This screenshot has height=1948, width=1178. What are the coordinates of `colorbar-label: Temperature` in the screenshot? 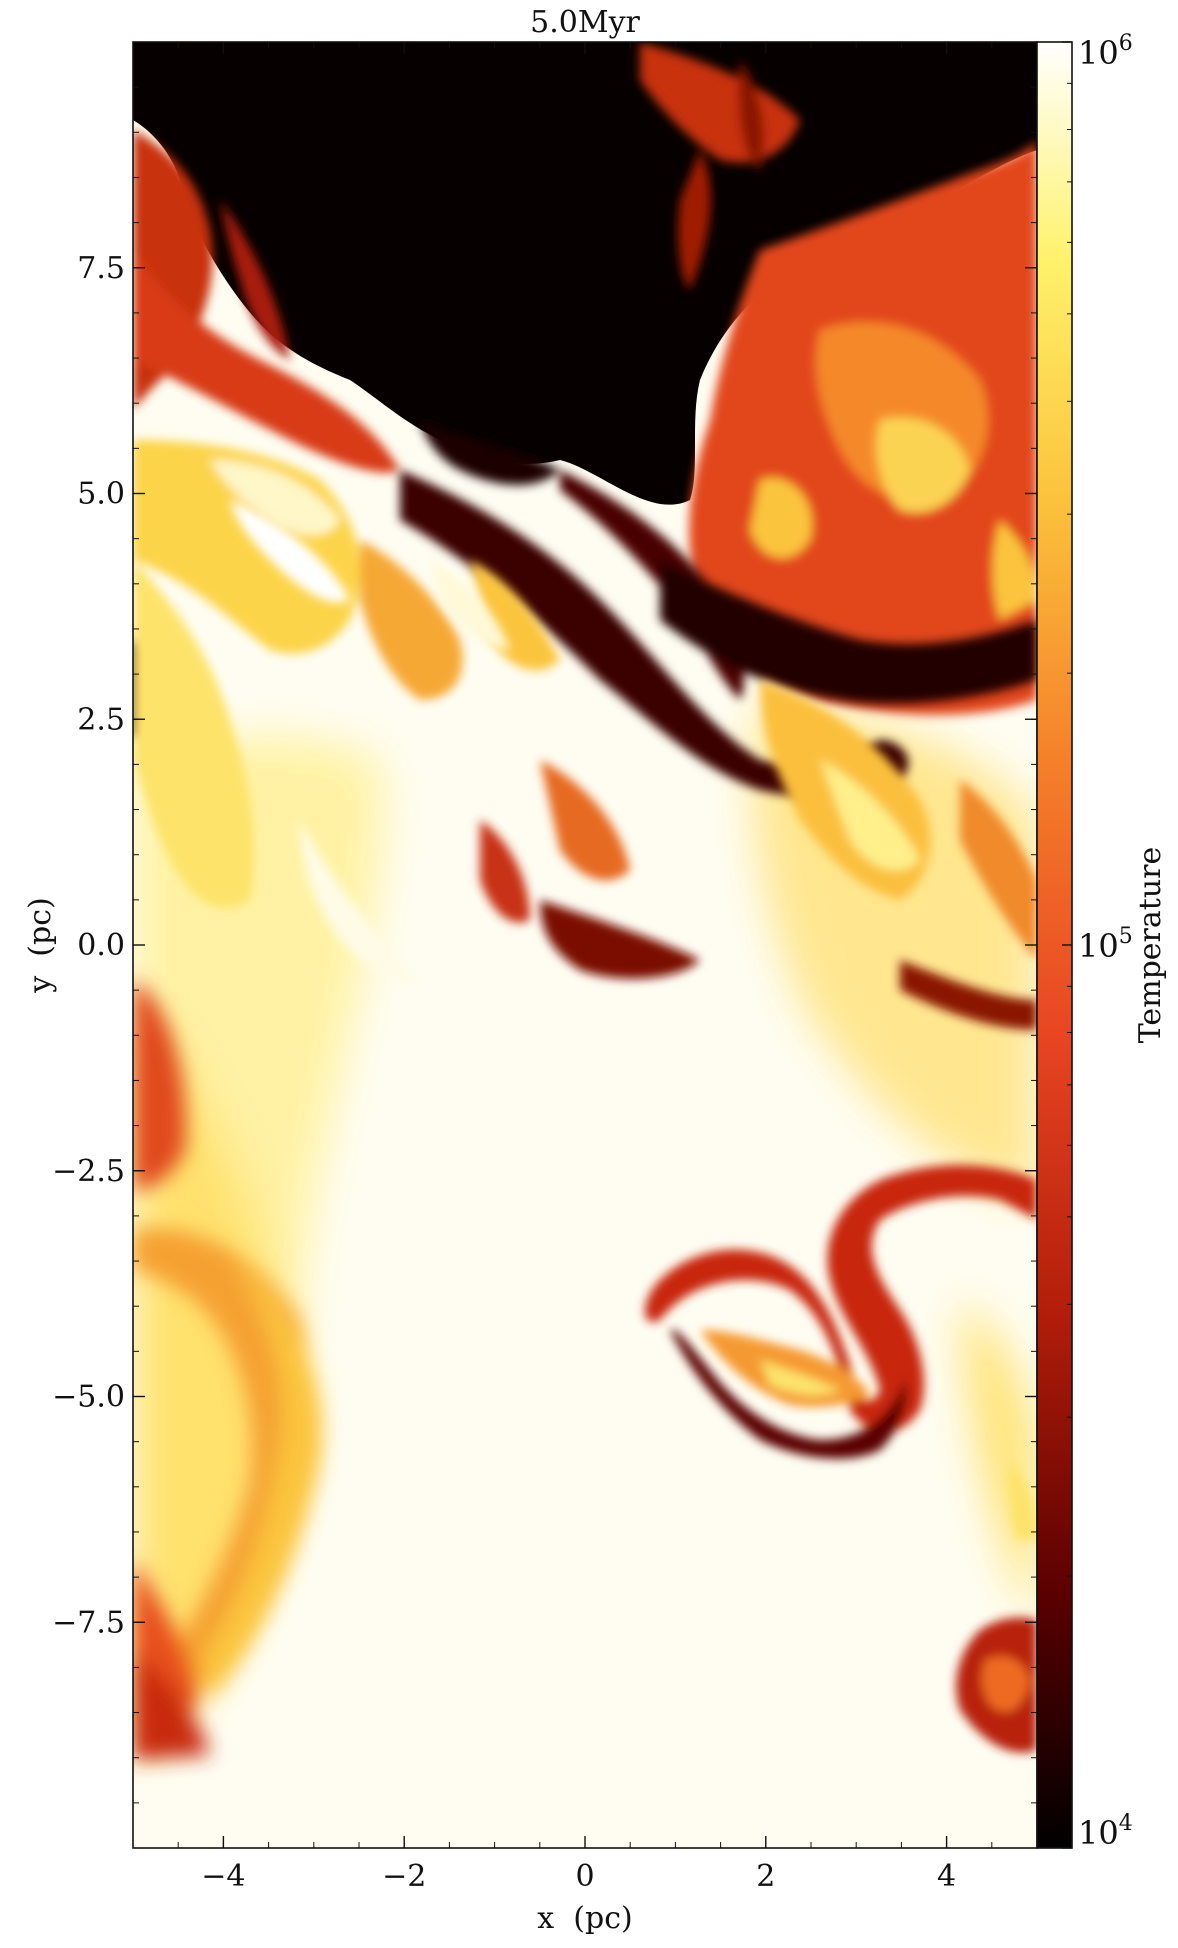 It's located at (1150, 945).